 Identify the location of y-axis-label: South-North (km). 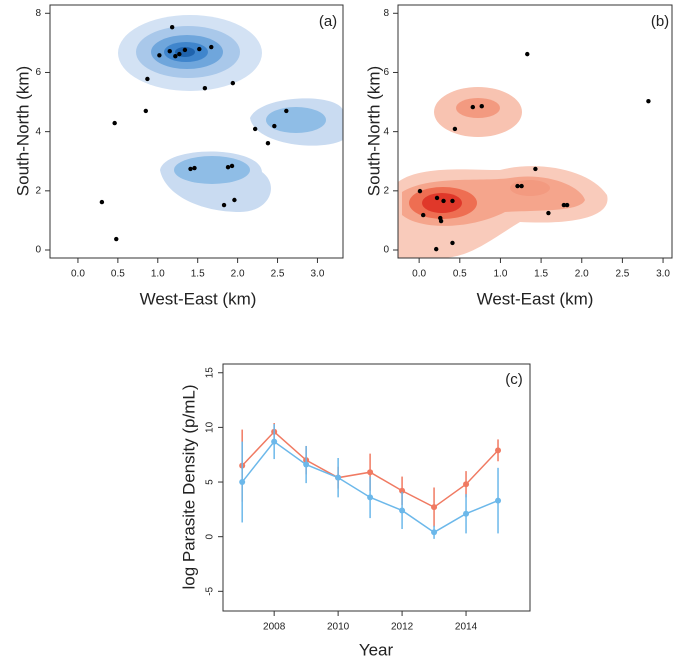
(373, 131).